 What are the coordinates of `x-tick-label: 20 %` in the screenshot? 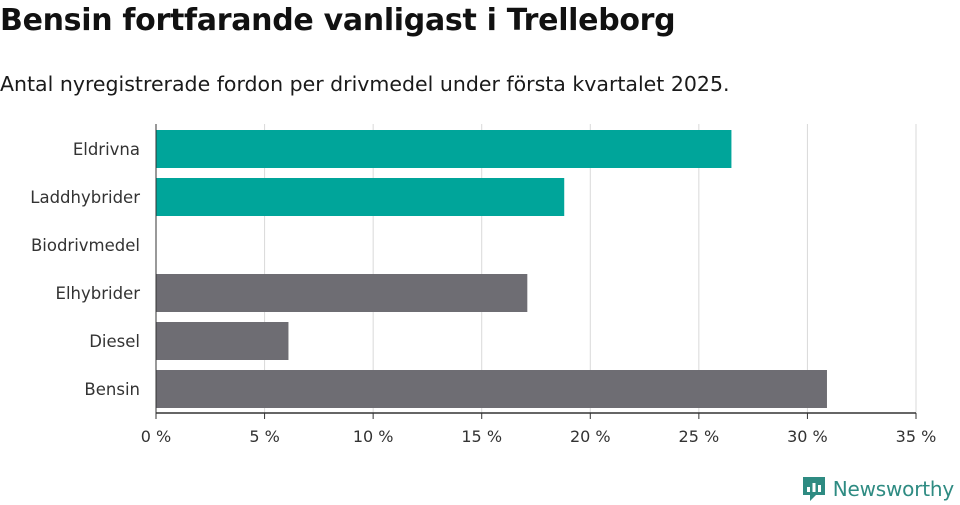 It's located at (590, 436).